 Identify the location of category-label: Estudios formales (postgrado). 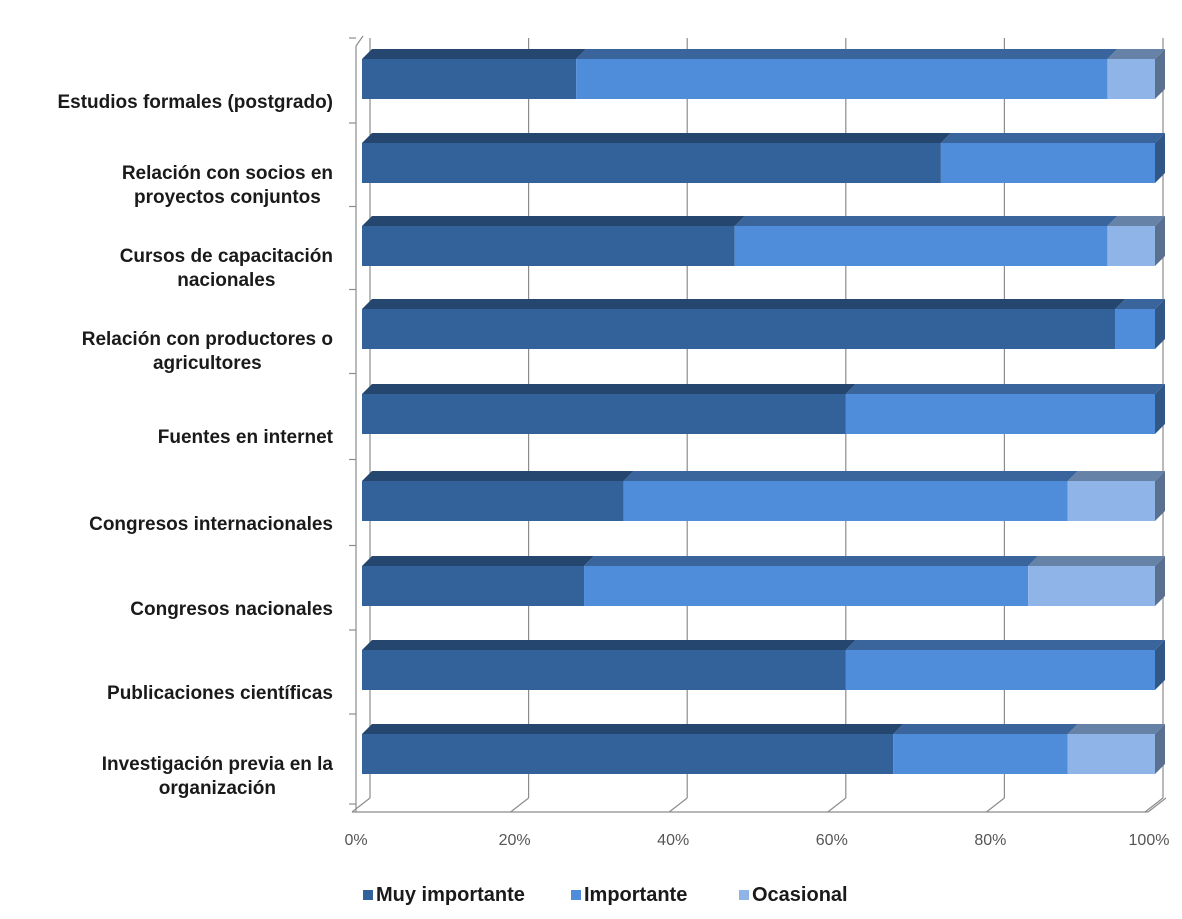
(195, 102).